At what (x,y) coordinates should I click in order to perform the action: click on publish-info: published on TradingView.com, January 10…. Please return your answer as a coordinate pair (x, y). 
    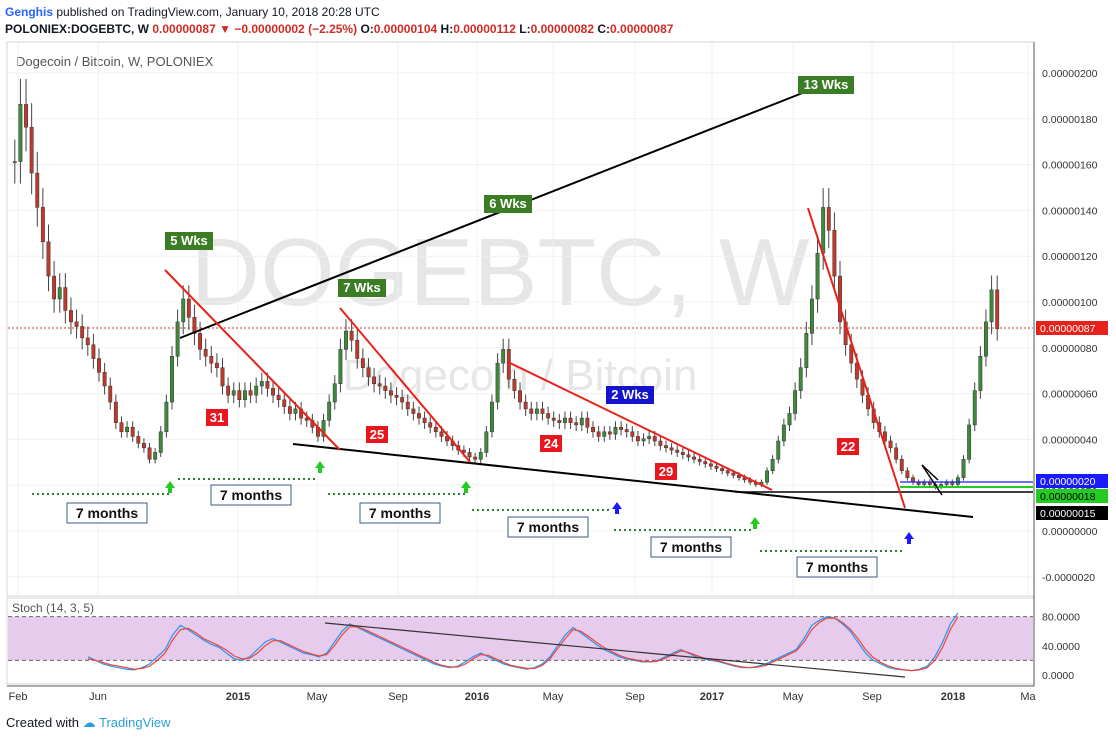
    Looking at the image, I should click on (218, 12).